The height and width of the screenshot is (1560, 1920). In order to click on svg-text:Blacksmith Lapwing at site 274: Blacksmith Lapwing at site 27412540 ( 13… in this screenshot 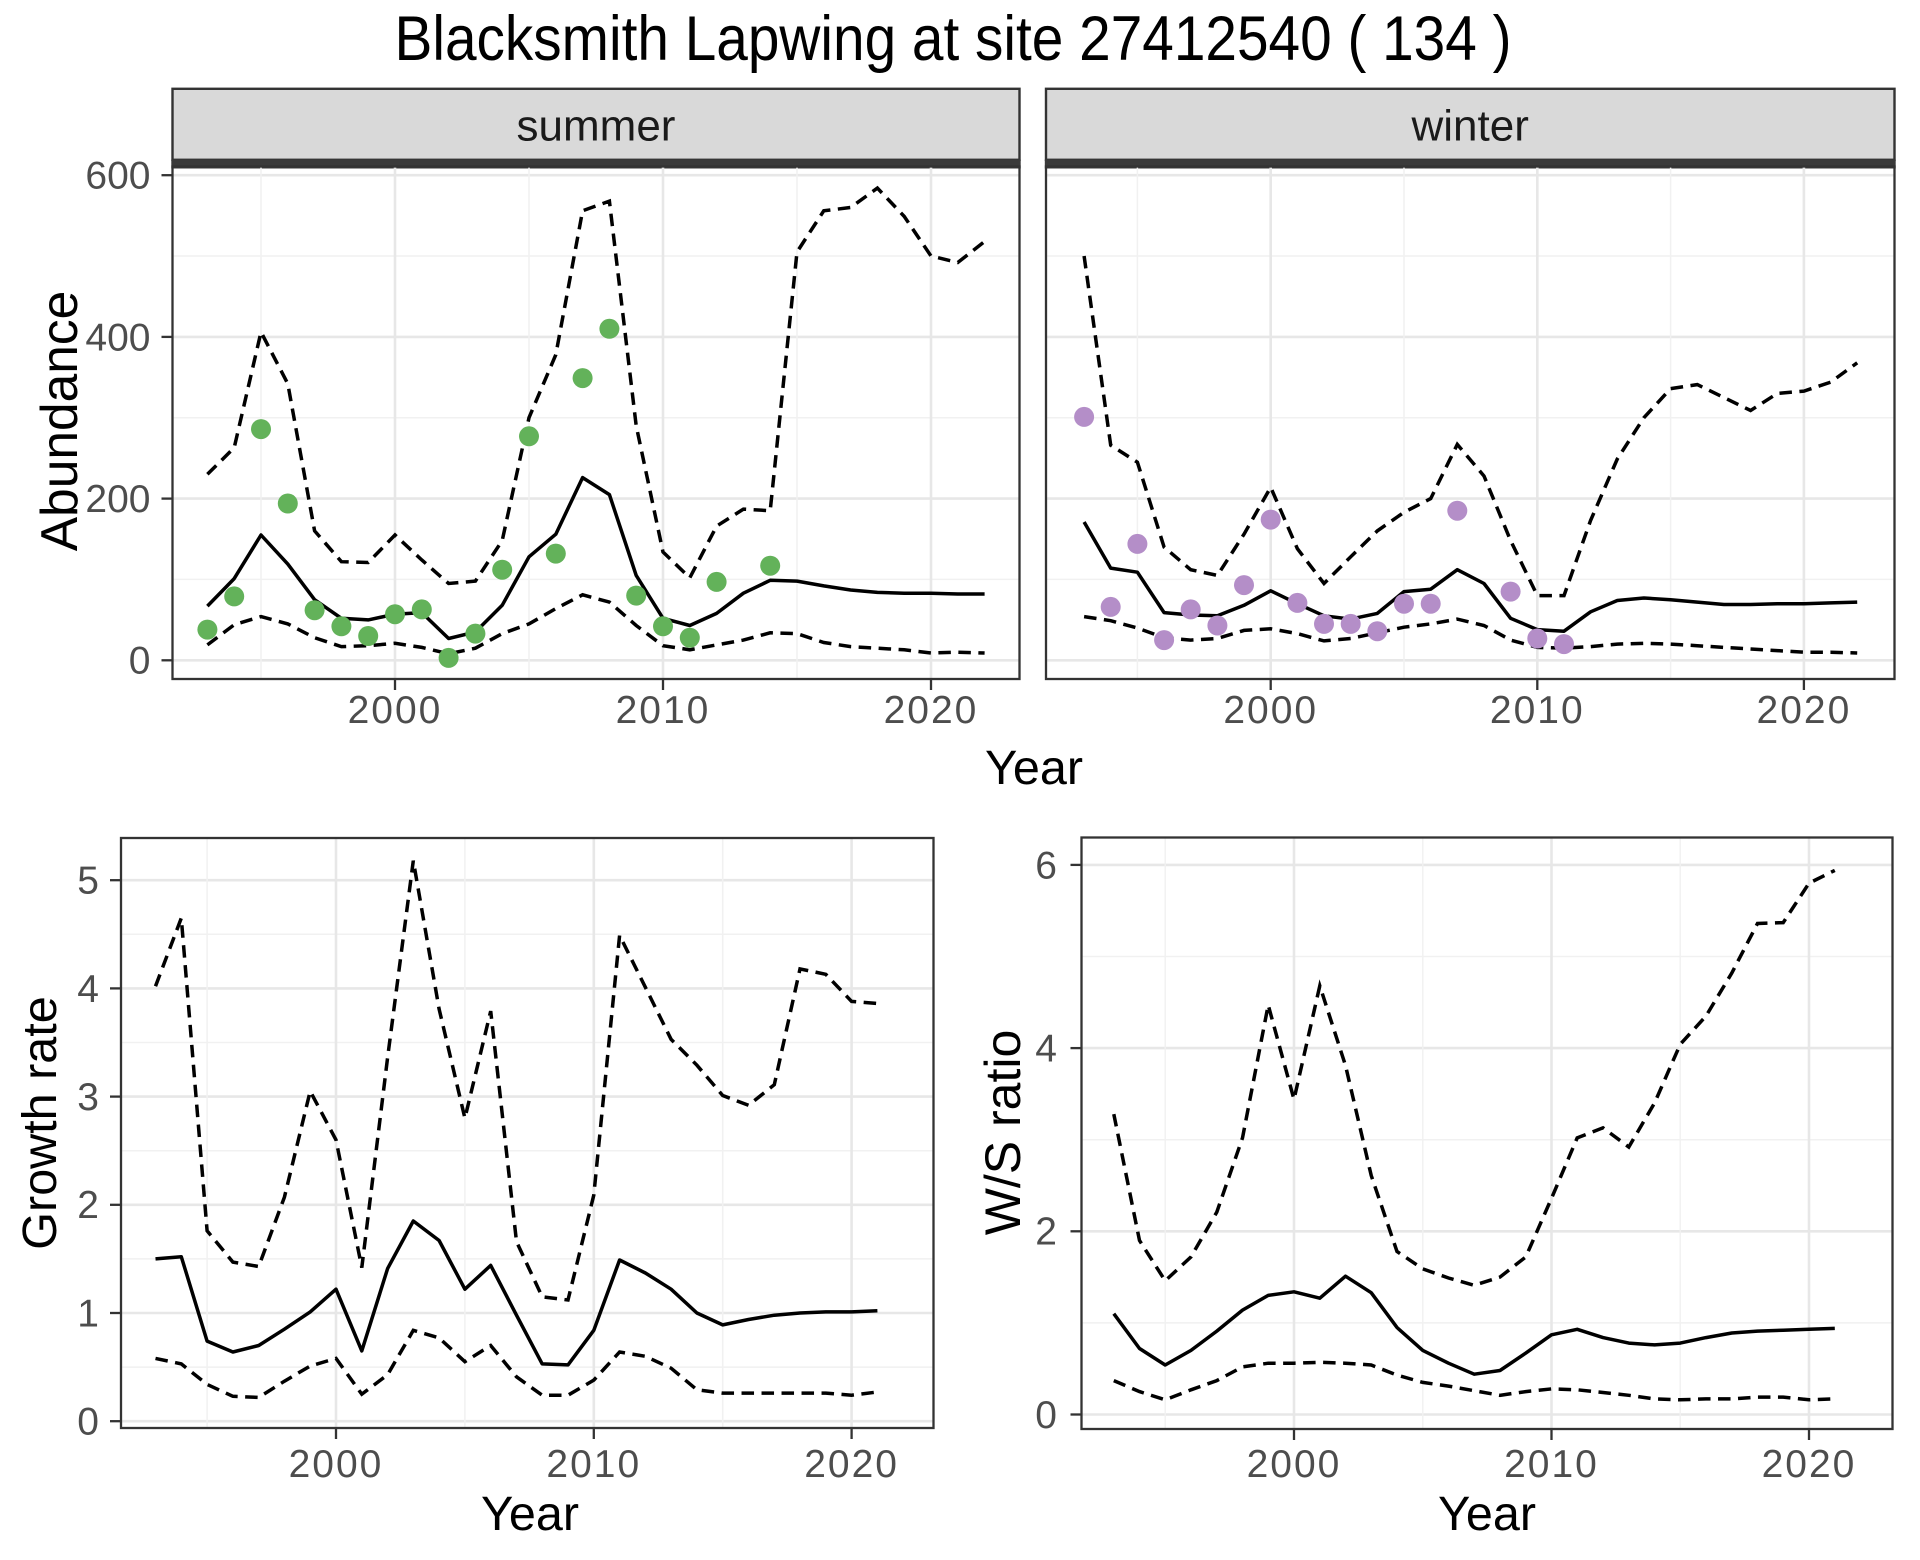, I will do `click(953, 39)`.